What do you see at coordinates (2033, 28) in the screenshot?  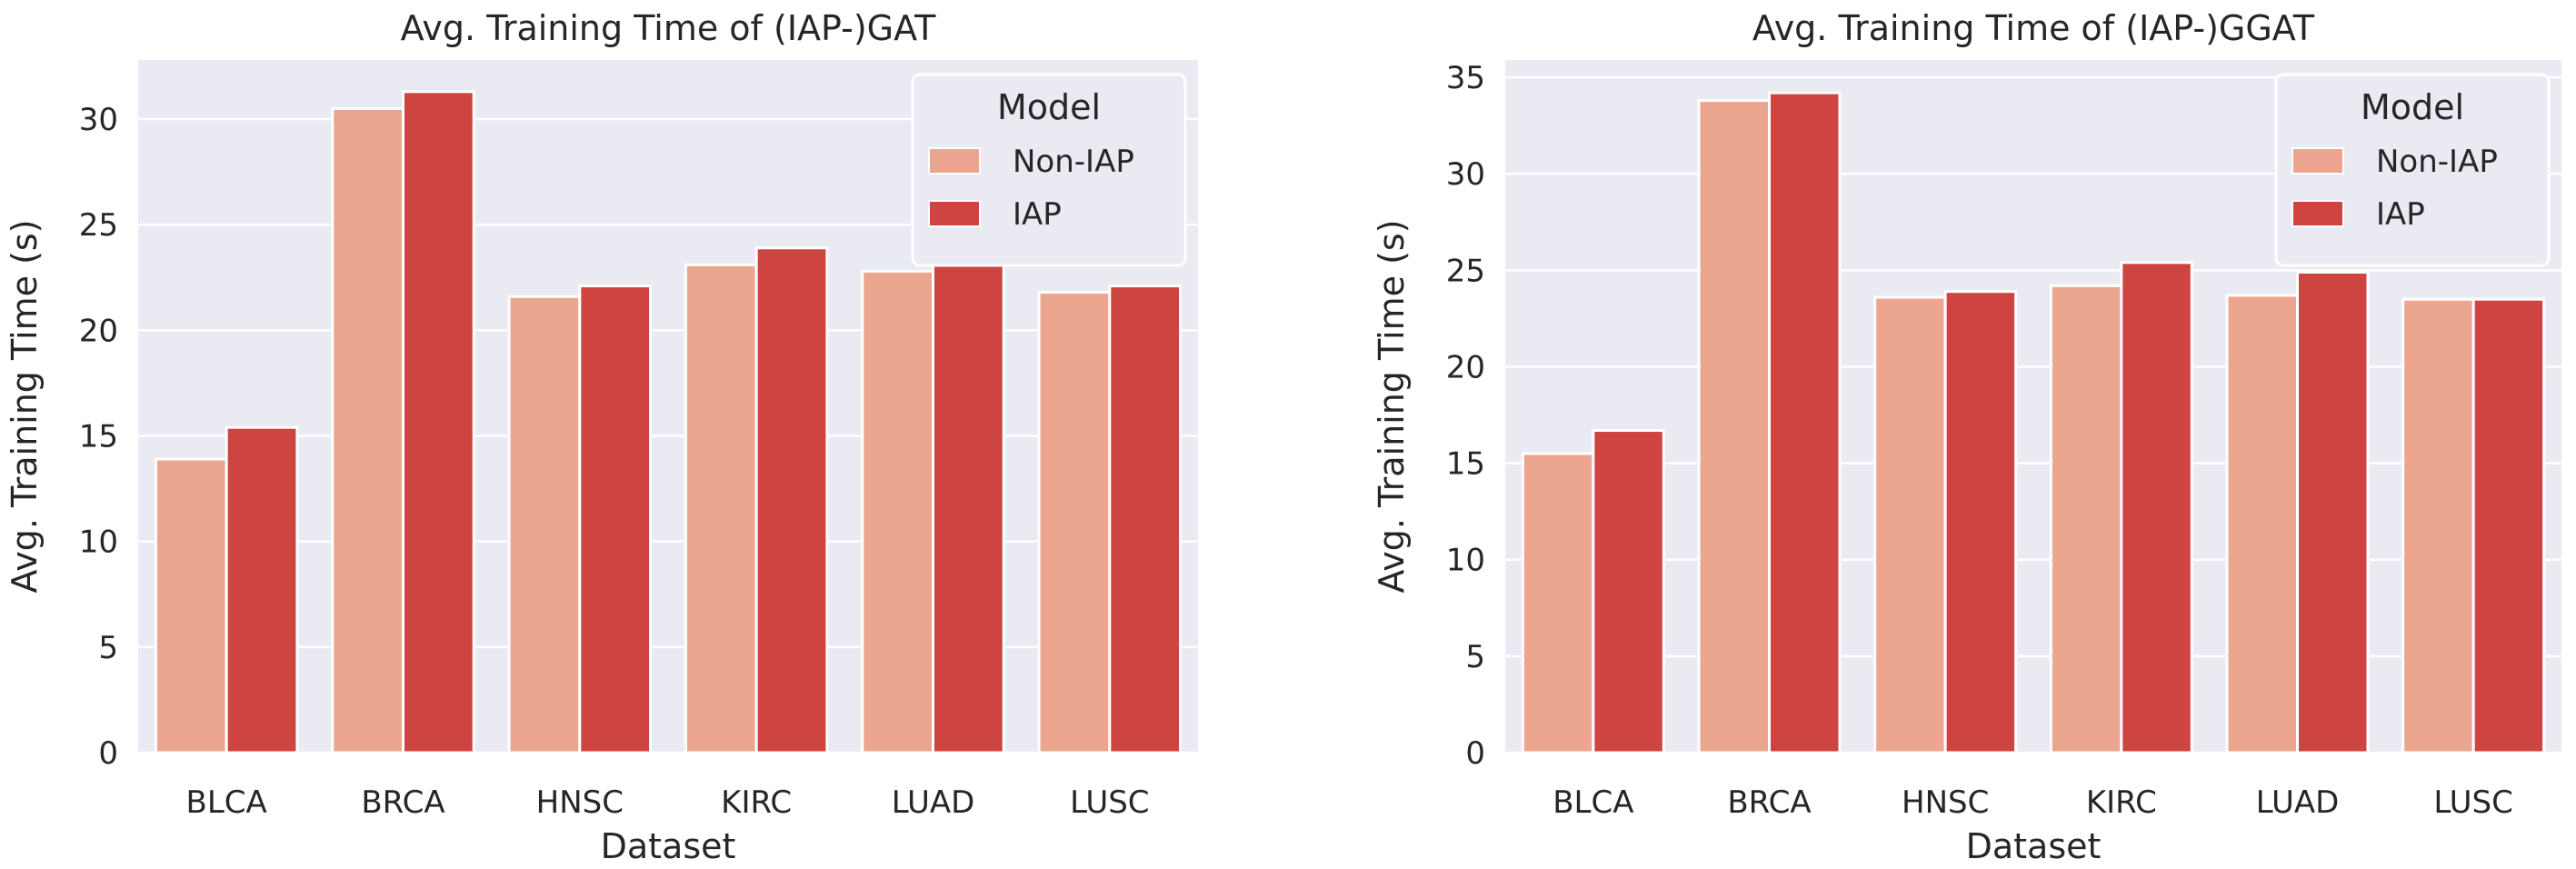 I see `chart-title: Avg. Training Time of (IAP-)GGAT` at bounding box center [2033, 28].